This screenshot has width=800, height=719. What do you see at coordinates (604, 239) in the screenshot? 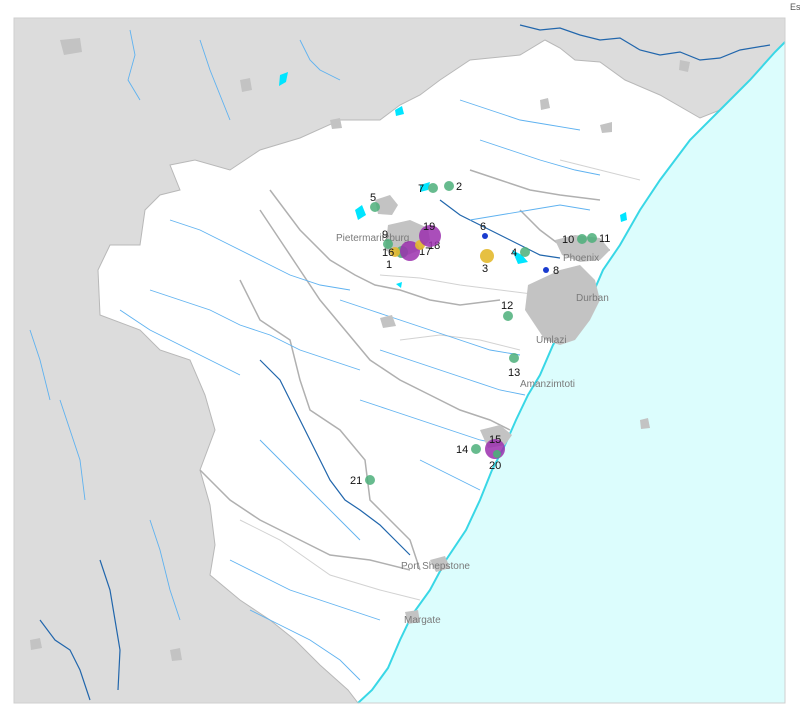
I see `site-label-11: 11` at bounding box center [604, 239].